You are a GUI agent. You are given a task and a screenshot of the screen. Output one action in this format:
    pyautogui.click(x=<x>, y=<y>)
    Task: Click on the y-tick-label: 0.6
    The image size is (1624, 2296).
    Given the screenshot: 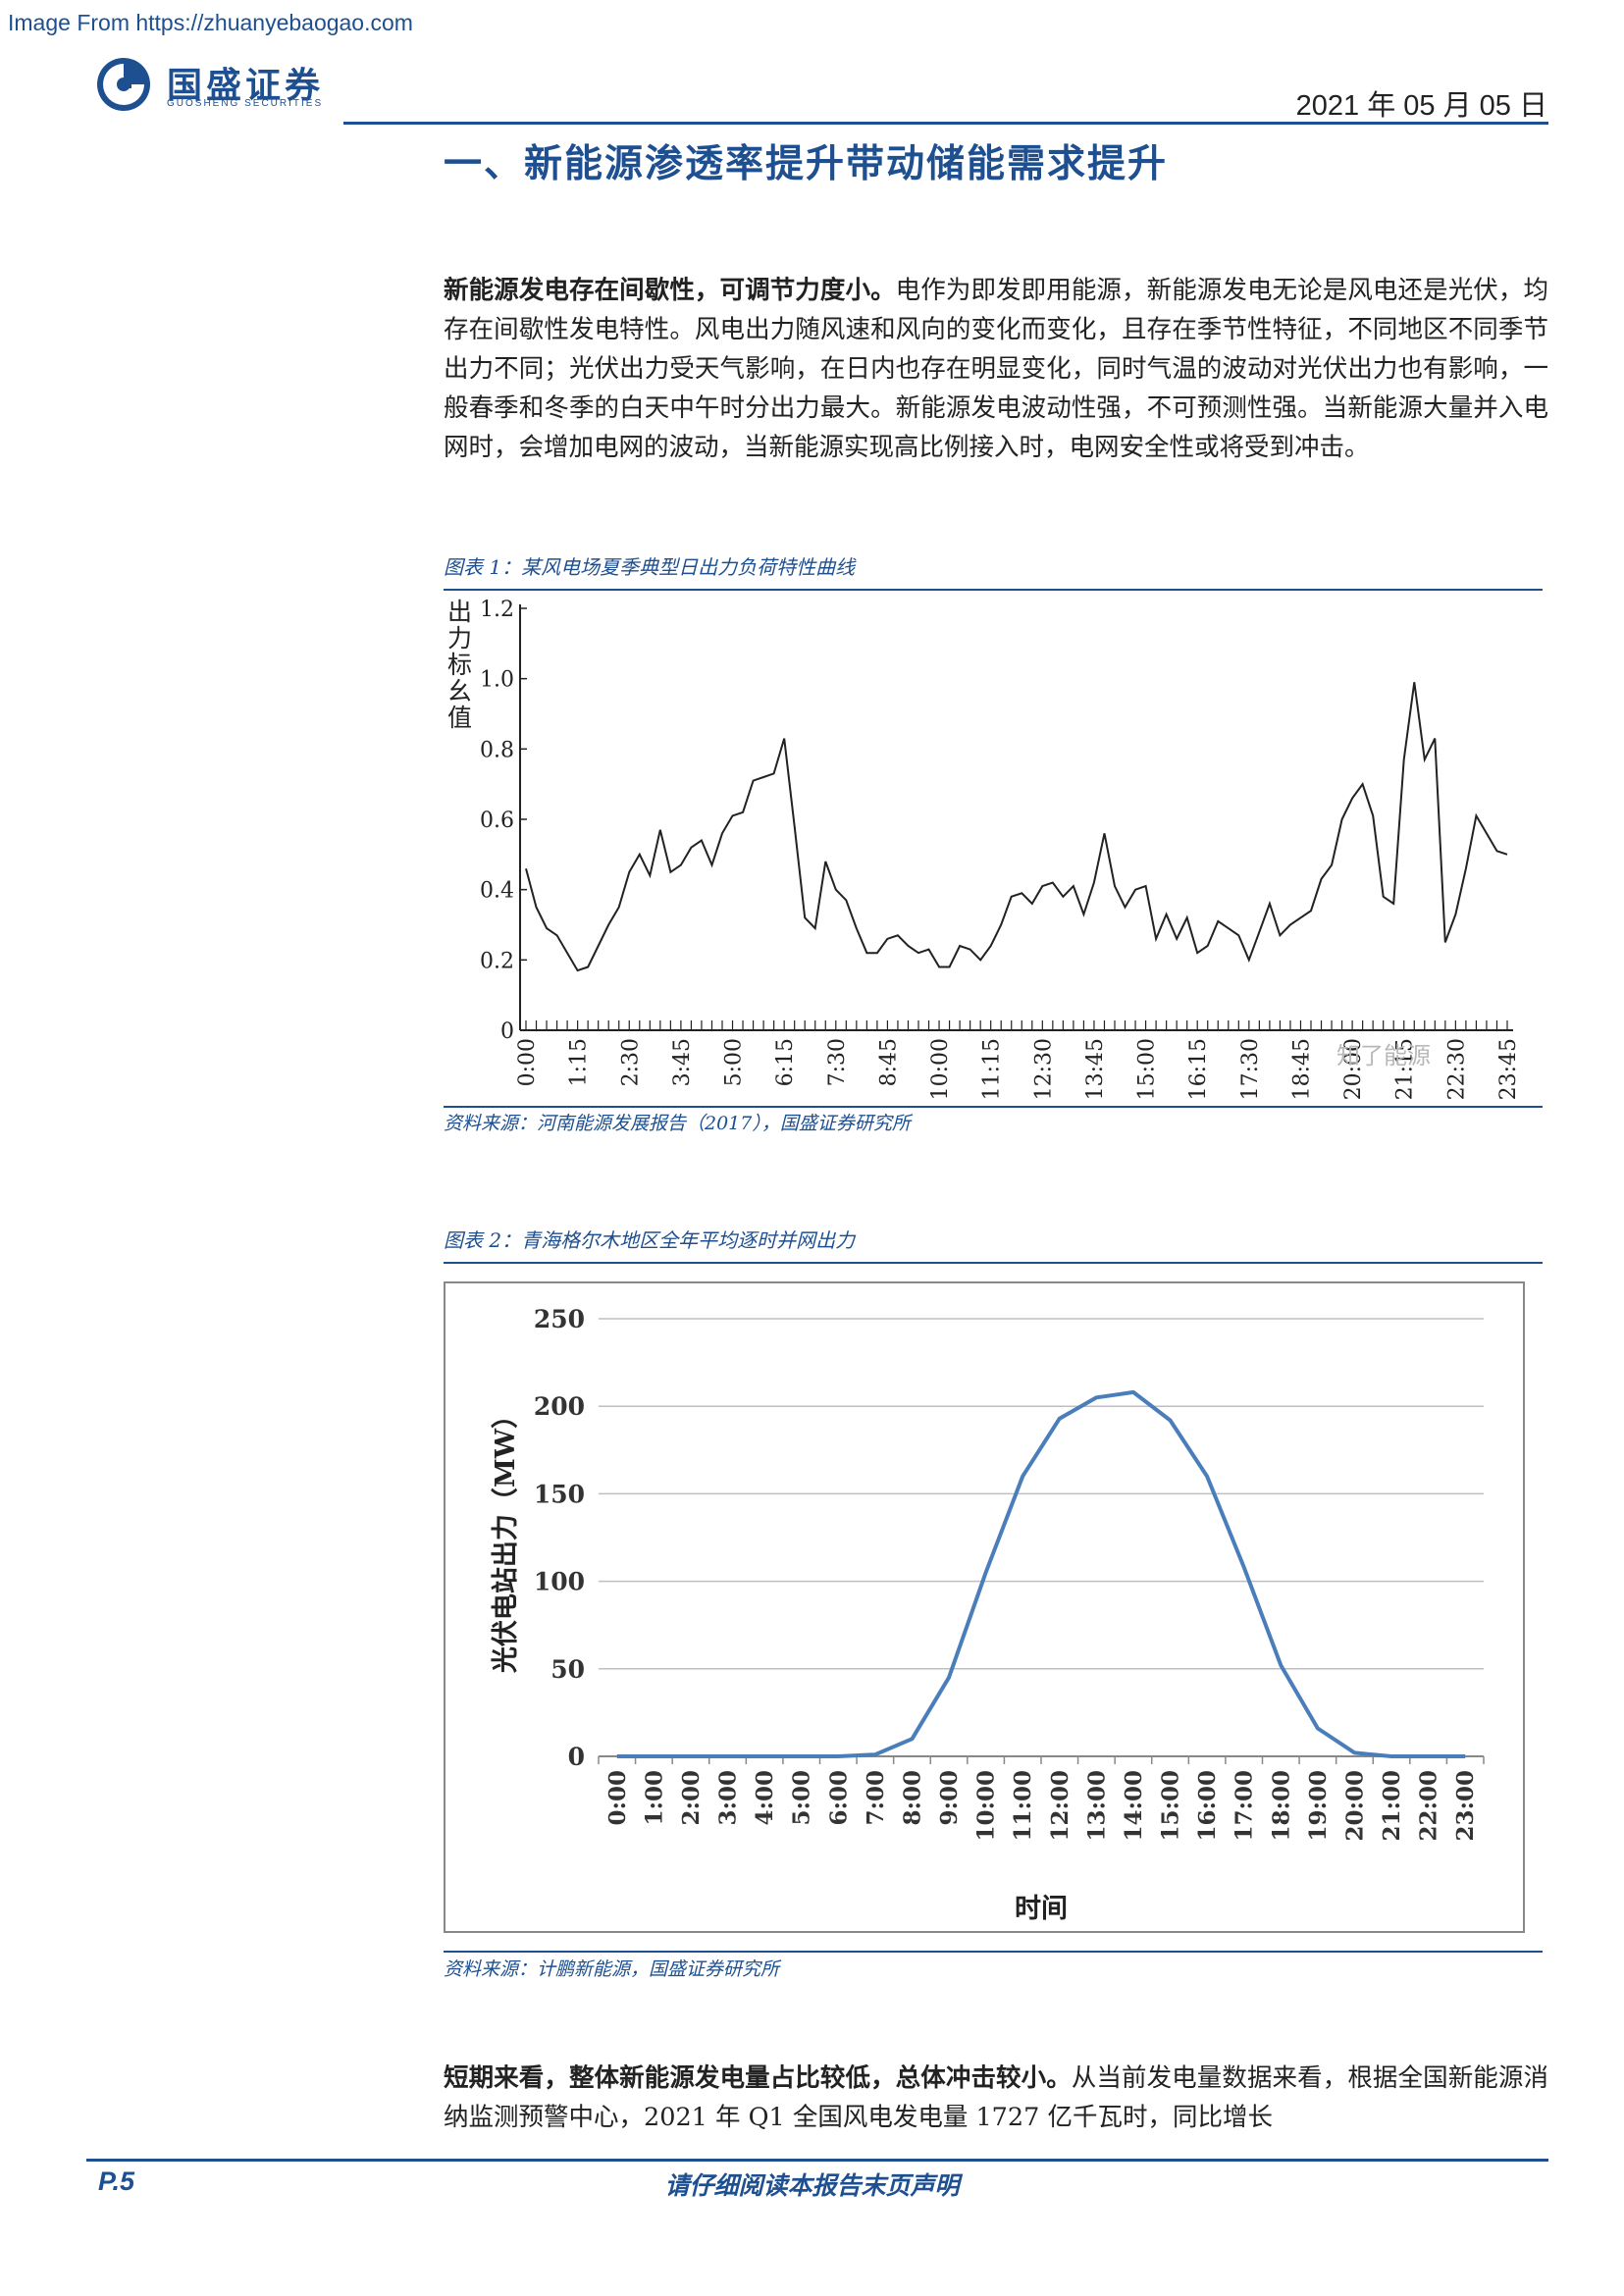 What is the action you would take?
    pyautogui.click(x=497, y=821)
    